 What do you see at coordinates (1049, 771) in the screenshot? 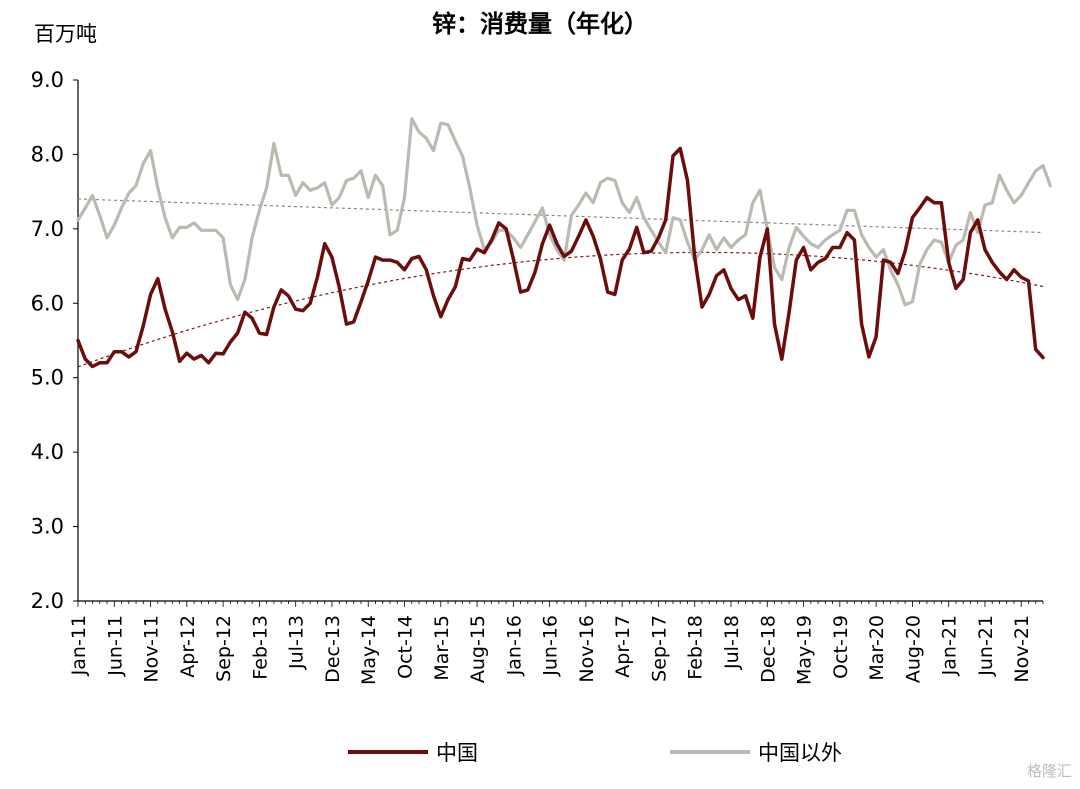
I see `watermark: 格隆汇` at bounding box center [1049, 771].